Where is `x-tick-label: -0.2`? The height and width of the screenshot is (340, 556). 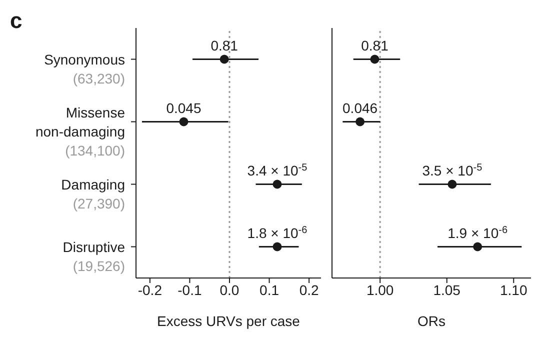
x-tick-label: -0.2 is located at coordinates (150, 290).